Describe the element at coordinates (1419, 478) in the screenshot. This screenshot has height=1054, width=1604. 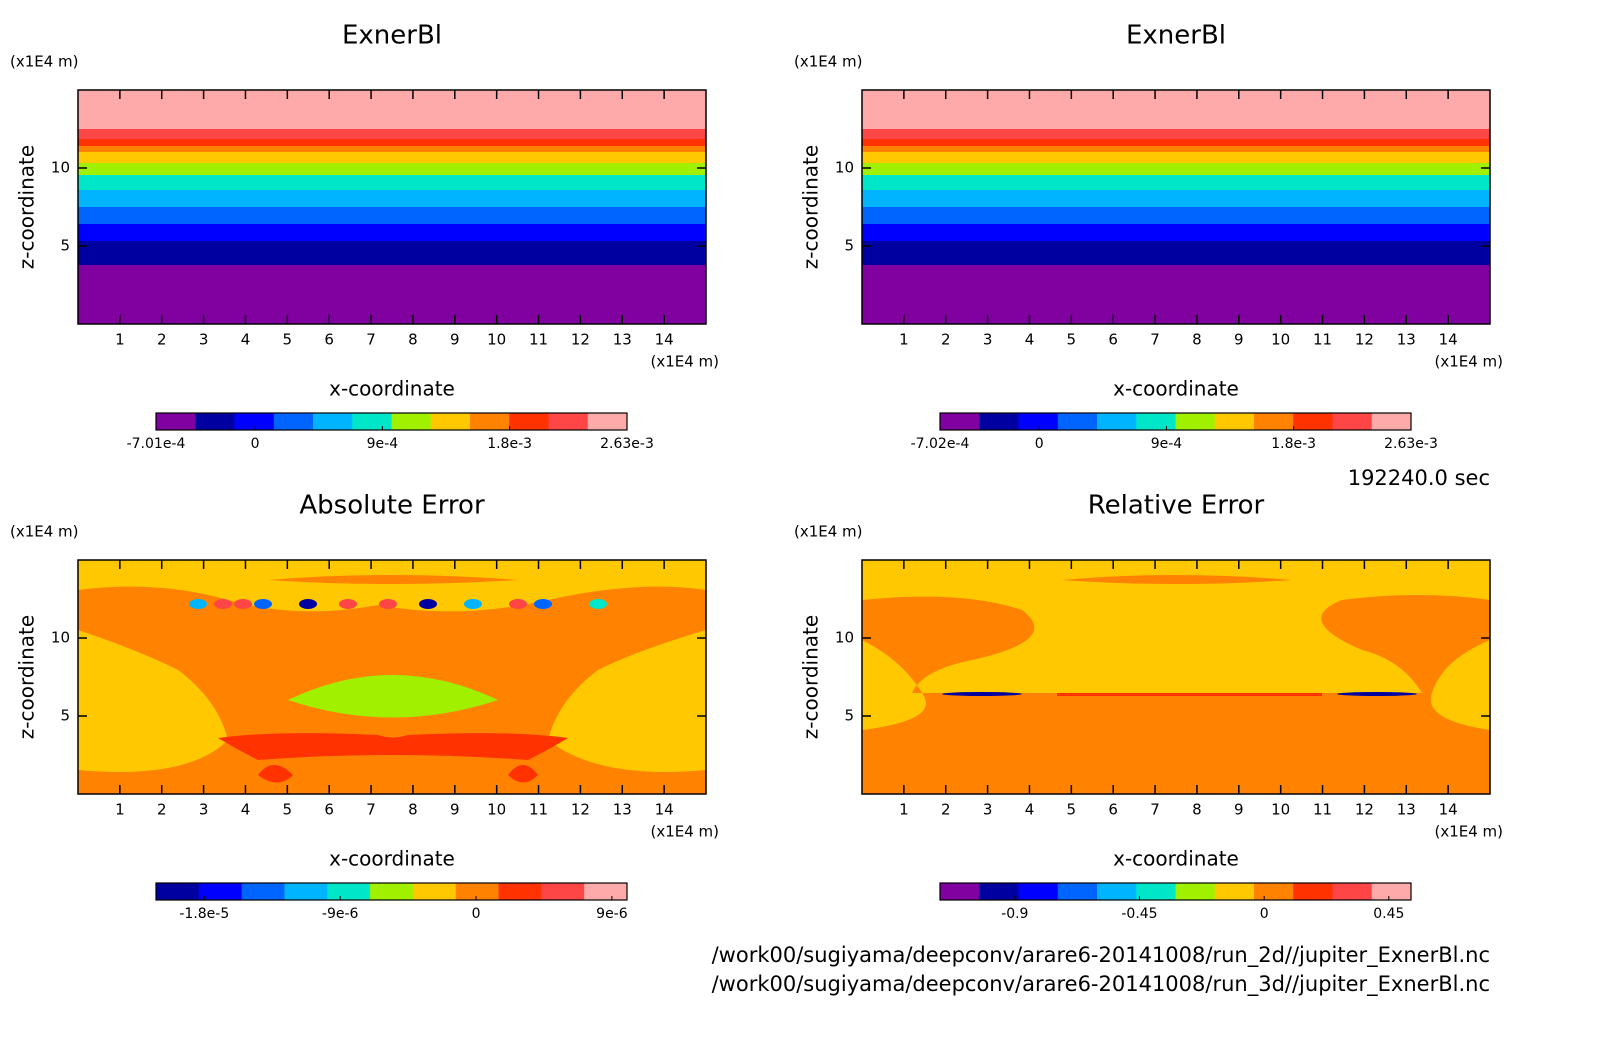
I see `time-label: 192240.0 sec` at that location.